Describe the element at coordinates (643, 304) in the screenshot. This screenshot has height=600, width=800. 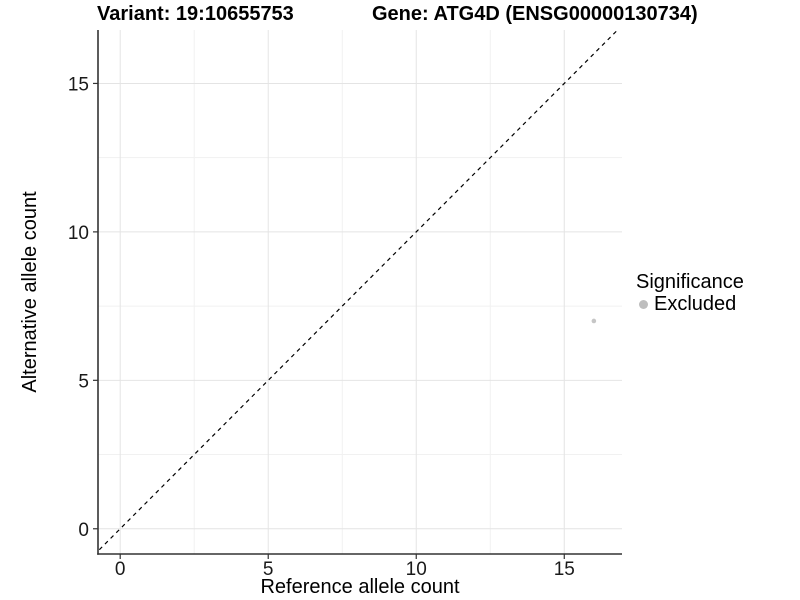
I see `legend-key-excluded-icon` at that location.